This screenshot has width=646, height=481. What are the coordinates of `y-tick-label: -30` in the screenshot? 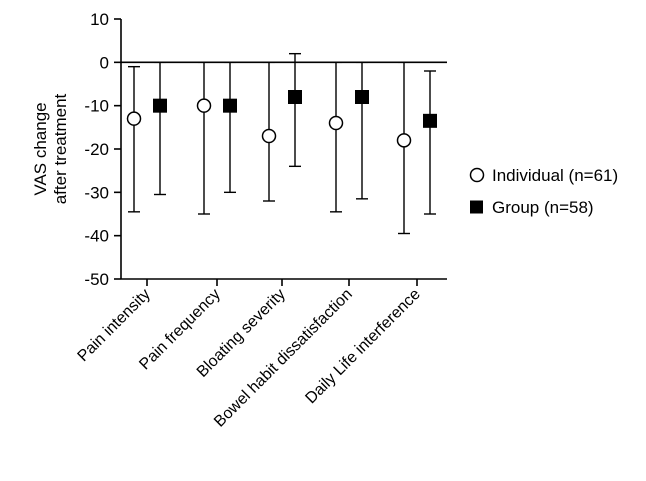 It's located at (96, 192).